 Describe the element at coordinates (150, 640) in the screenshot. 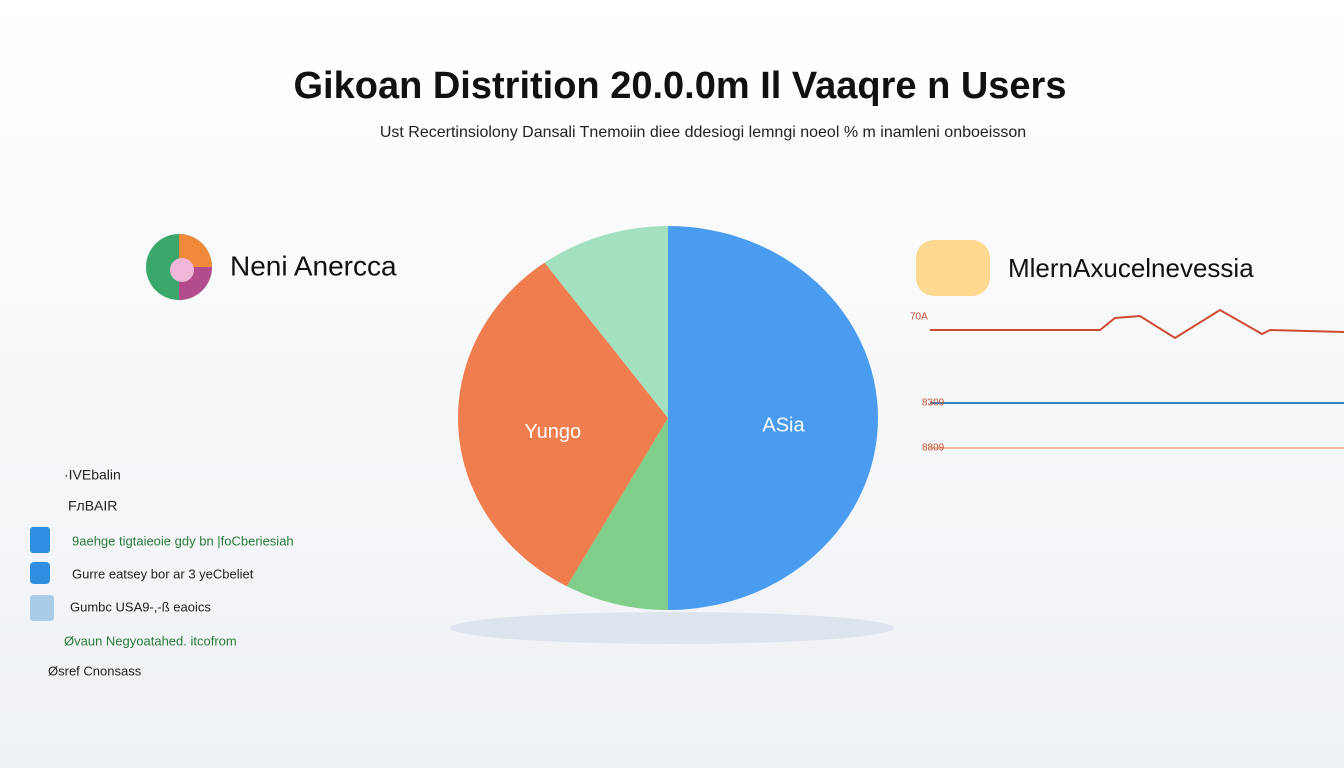

I see `list-item: Øvaun Negyoatahed. itcofrom` at that location.